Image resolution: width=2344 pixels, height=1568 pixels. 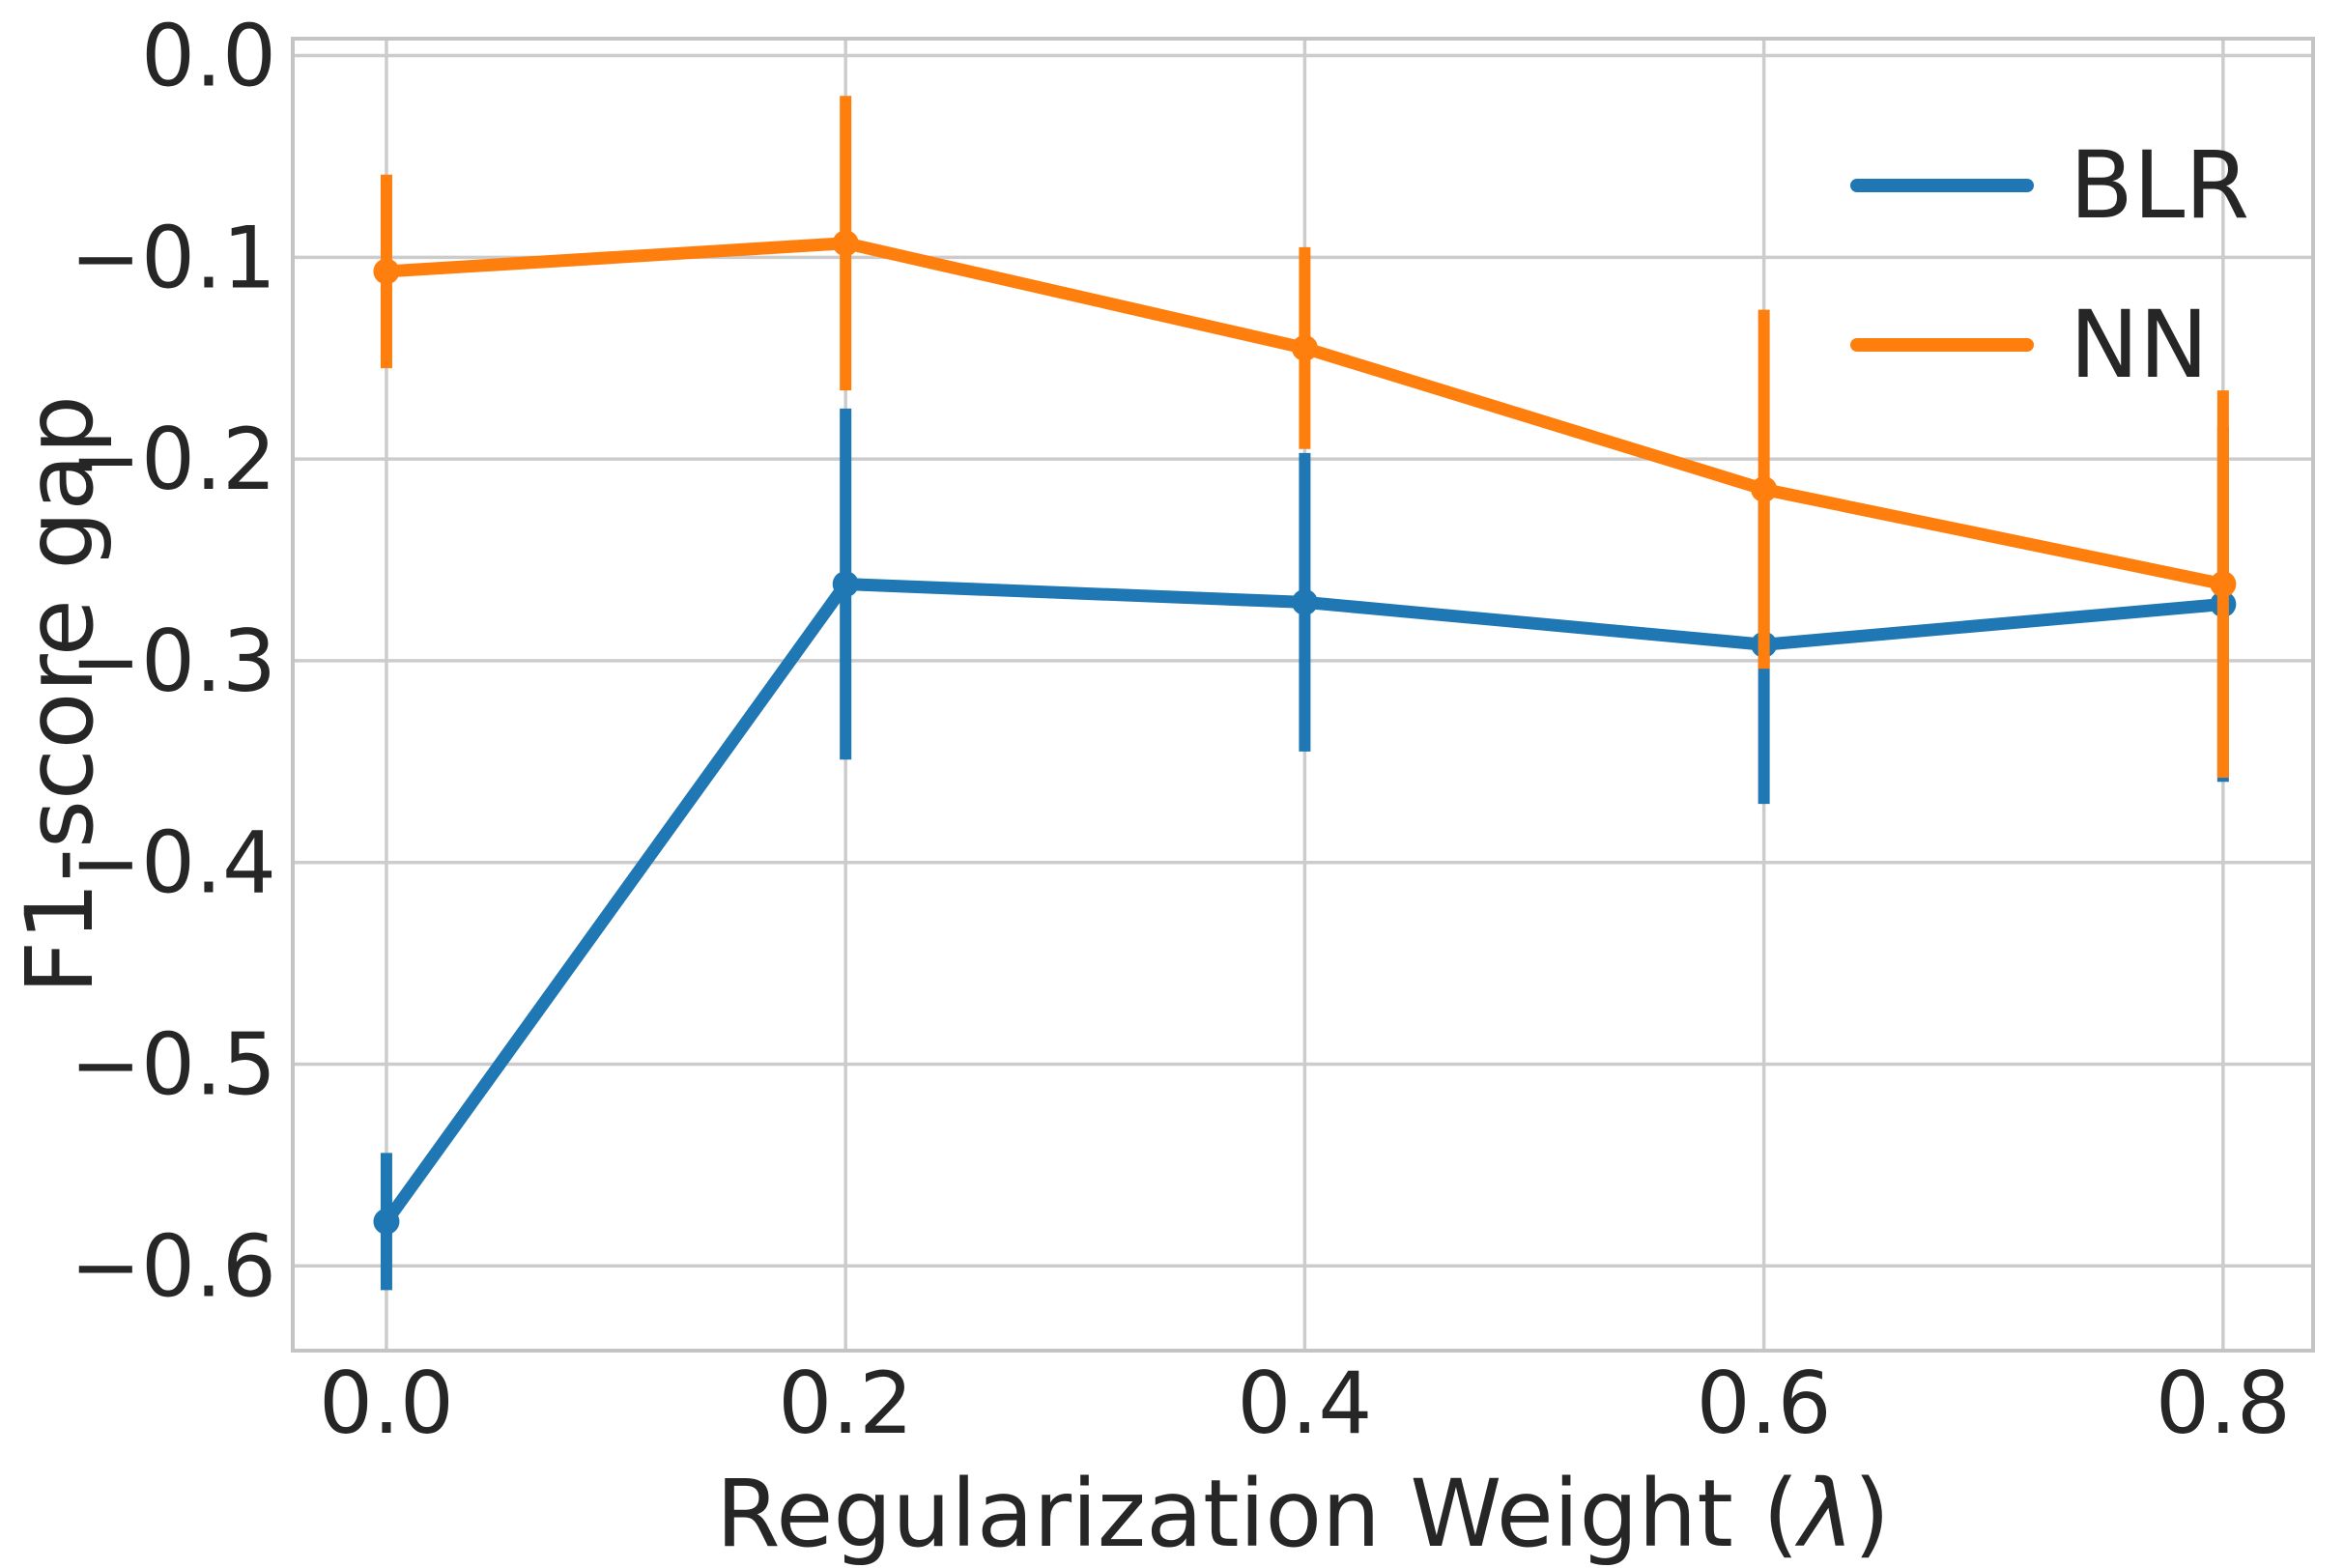 I want to click on legend-label-blr: BLR, so click(x=2159, y=185).